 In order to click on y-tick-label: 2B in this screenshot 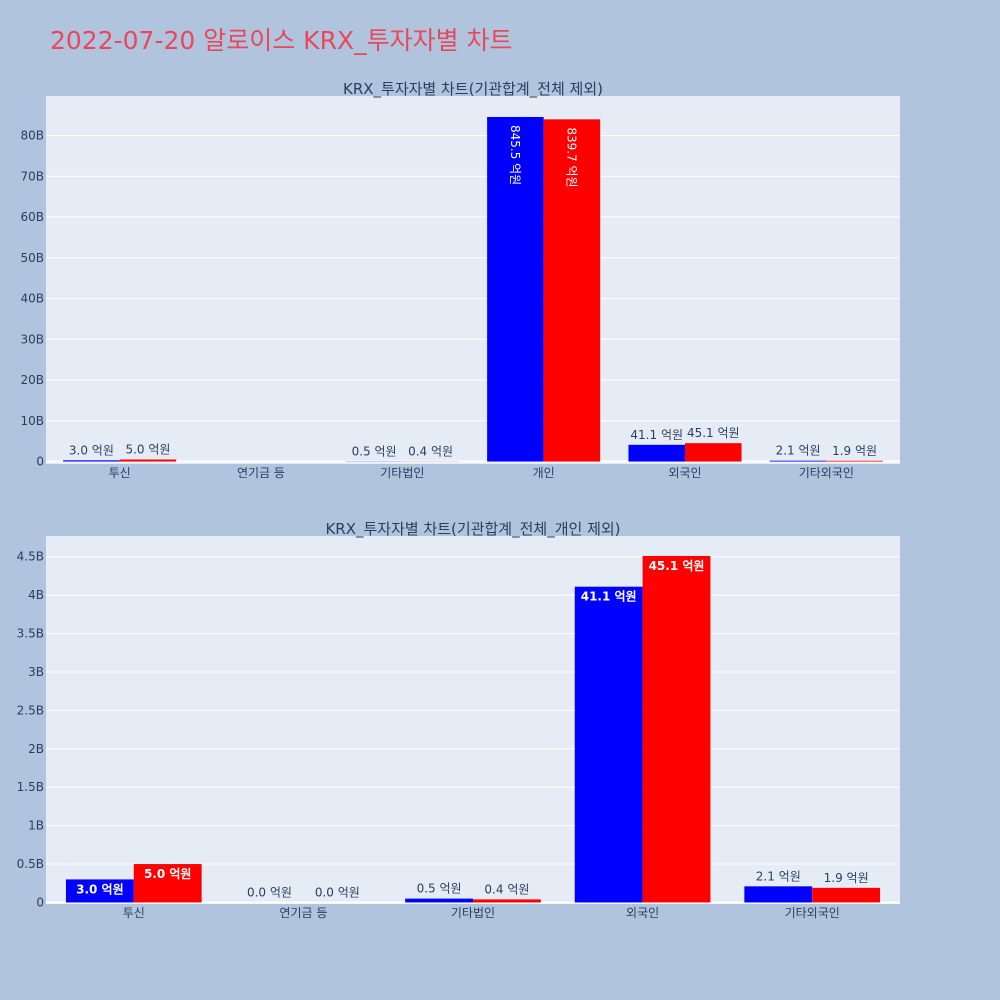, I will do `click(36, 749)`.